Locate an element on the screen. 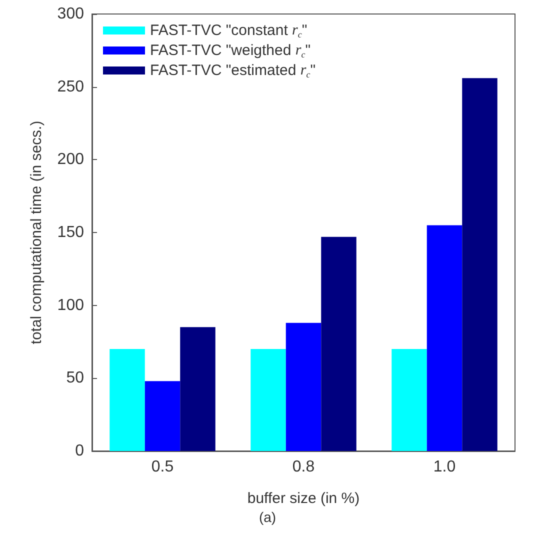 Image resolution: width=535 pixels, height=548 pixels. y-axis-title: total computational time (in secs.) is located at coordinates (36, 232).